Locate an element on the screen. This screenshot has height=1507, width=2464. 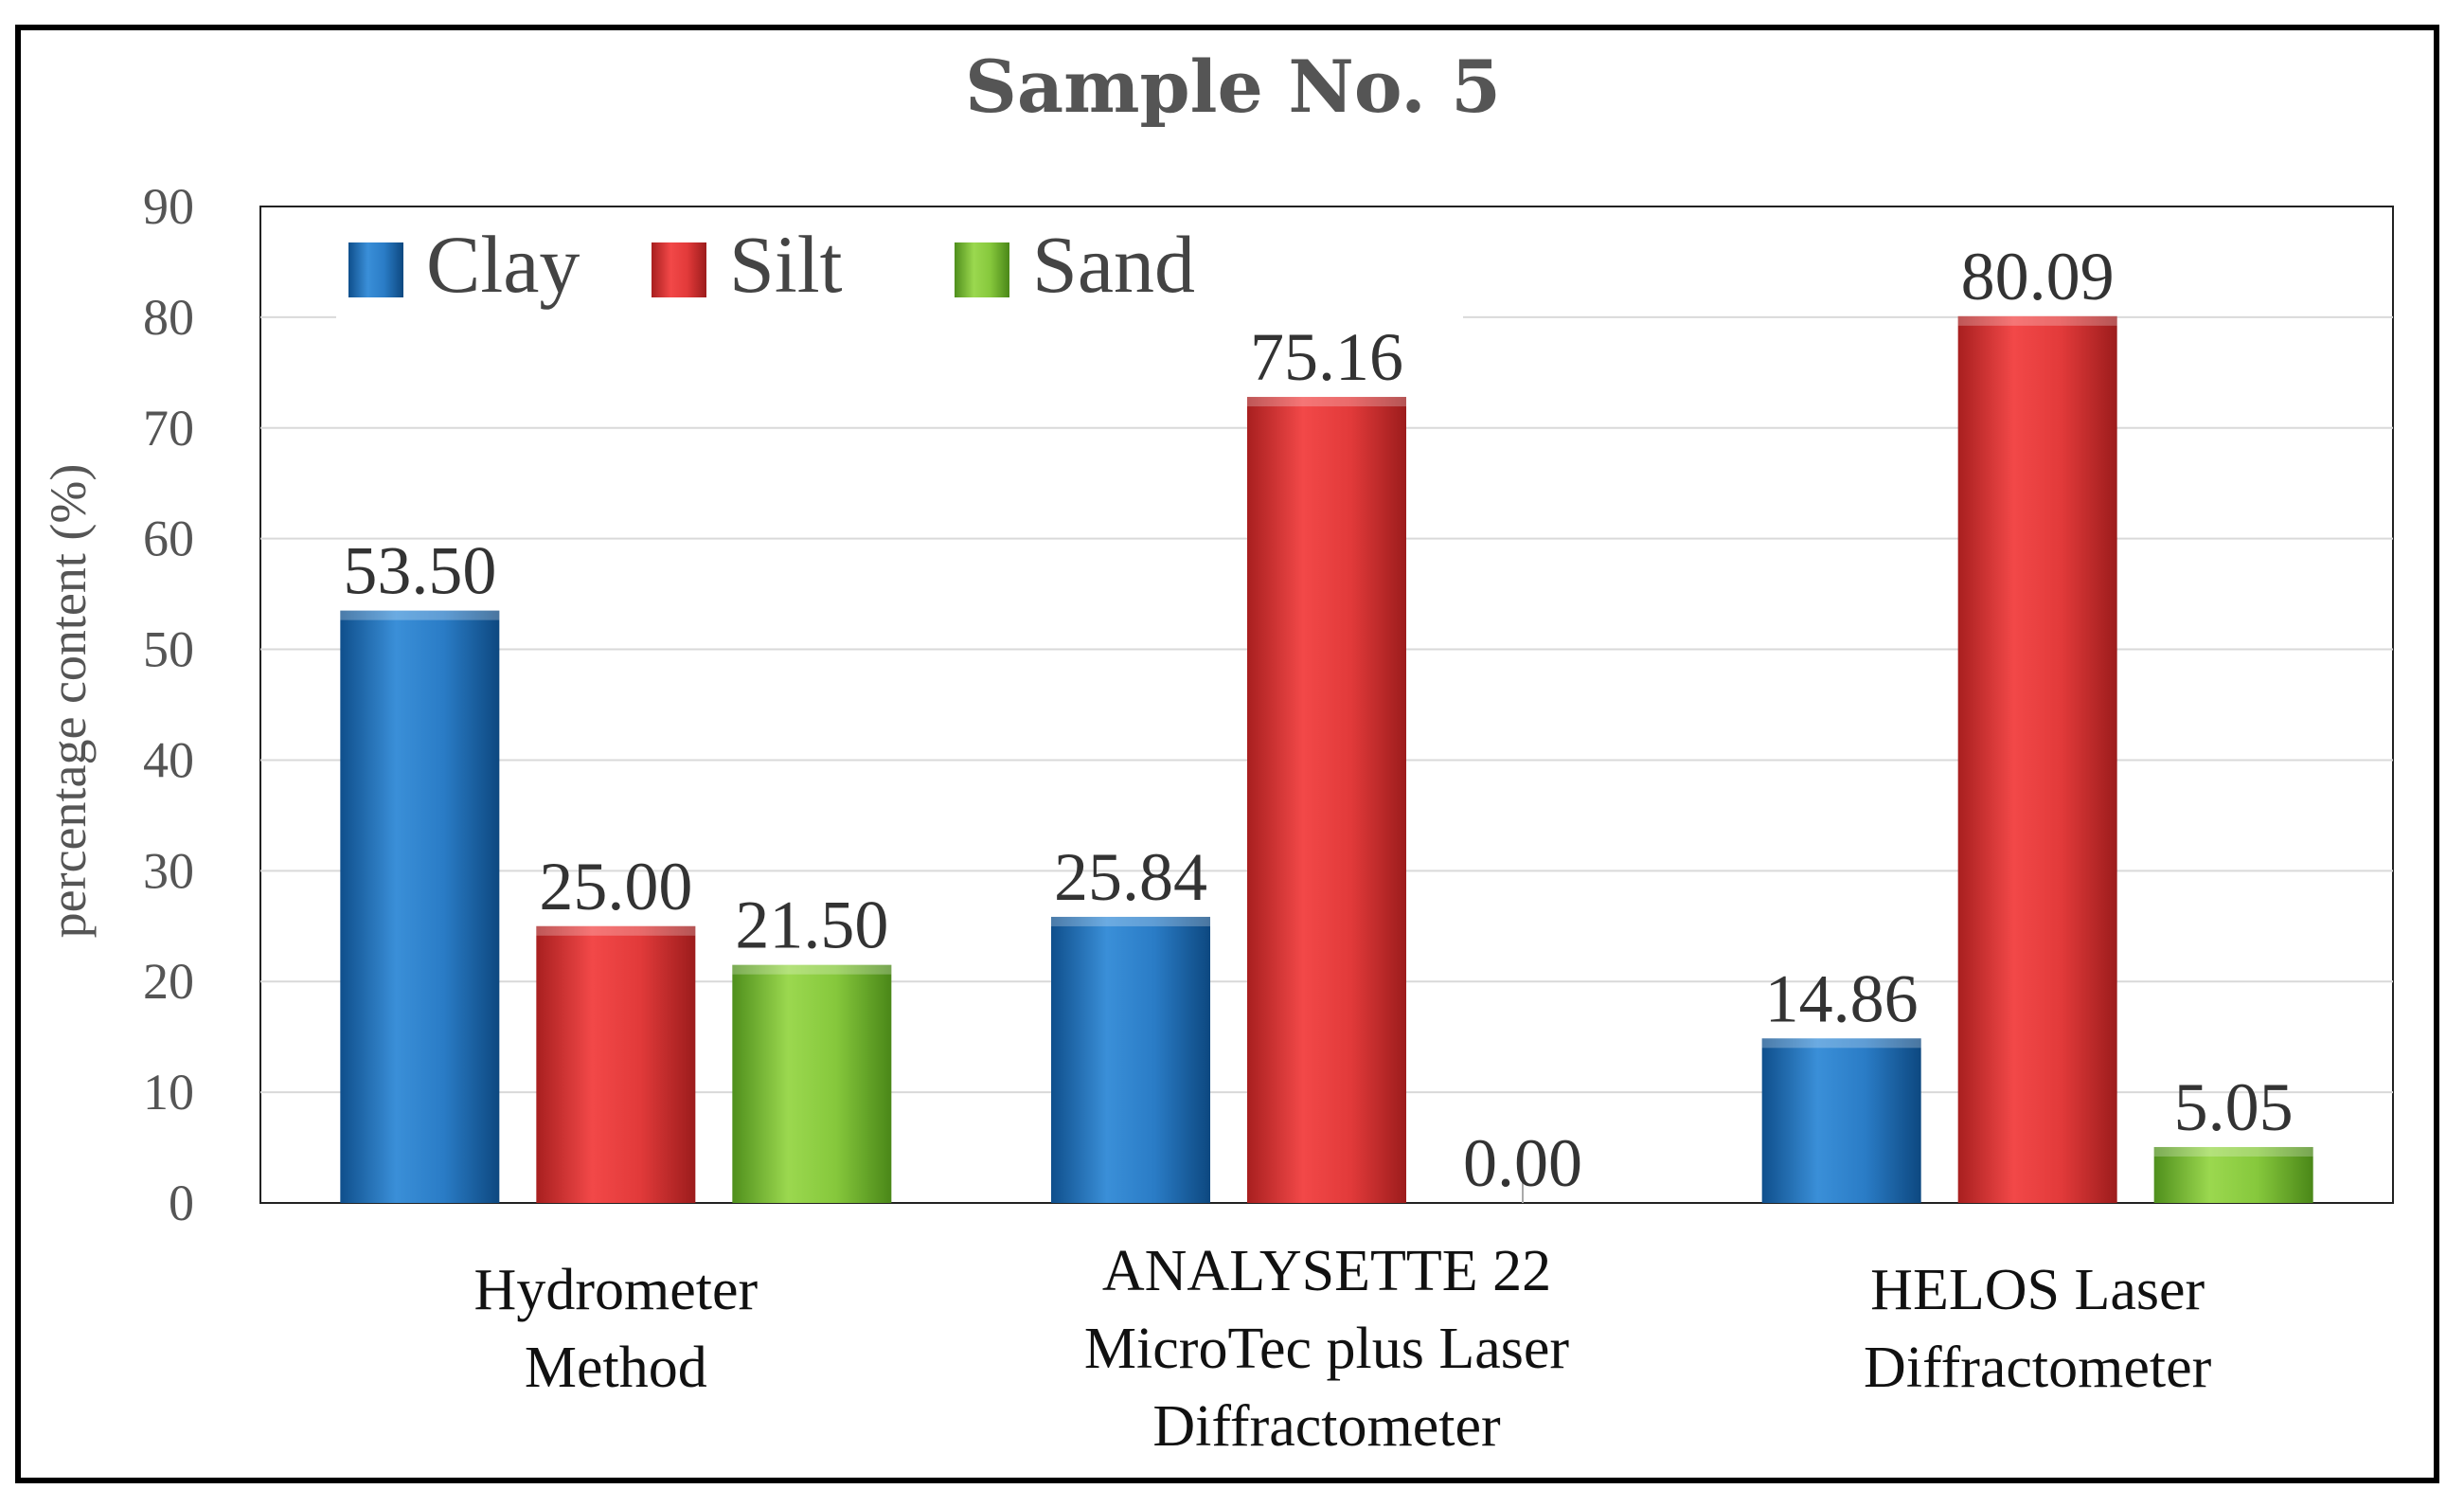
data-label-clay: 14.86 is located at coordinates (1842, 998).